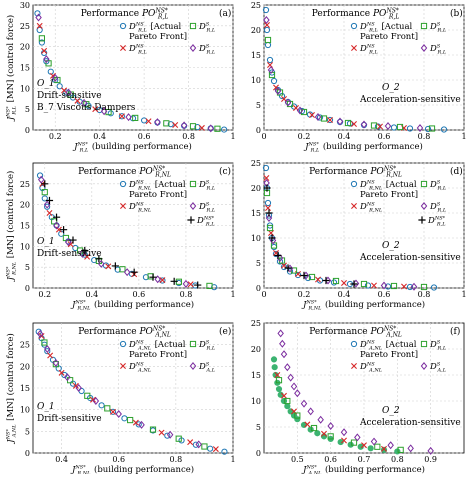  What do you see at coordinates (364, 459) in the screenshot?
I see `x-tick-label: 0.7` at bounding box center [364, 459].